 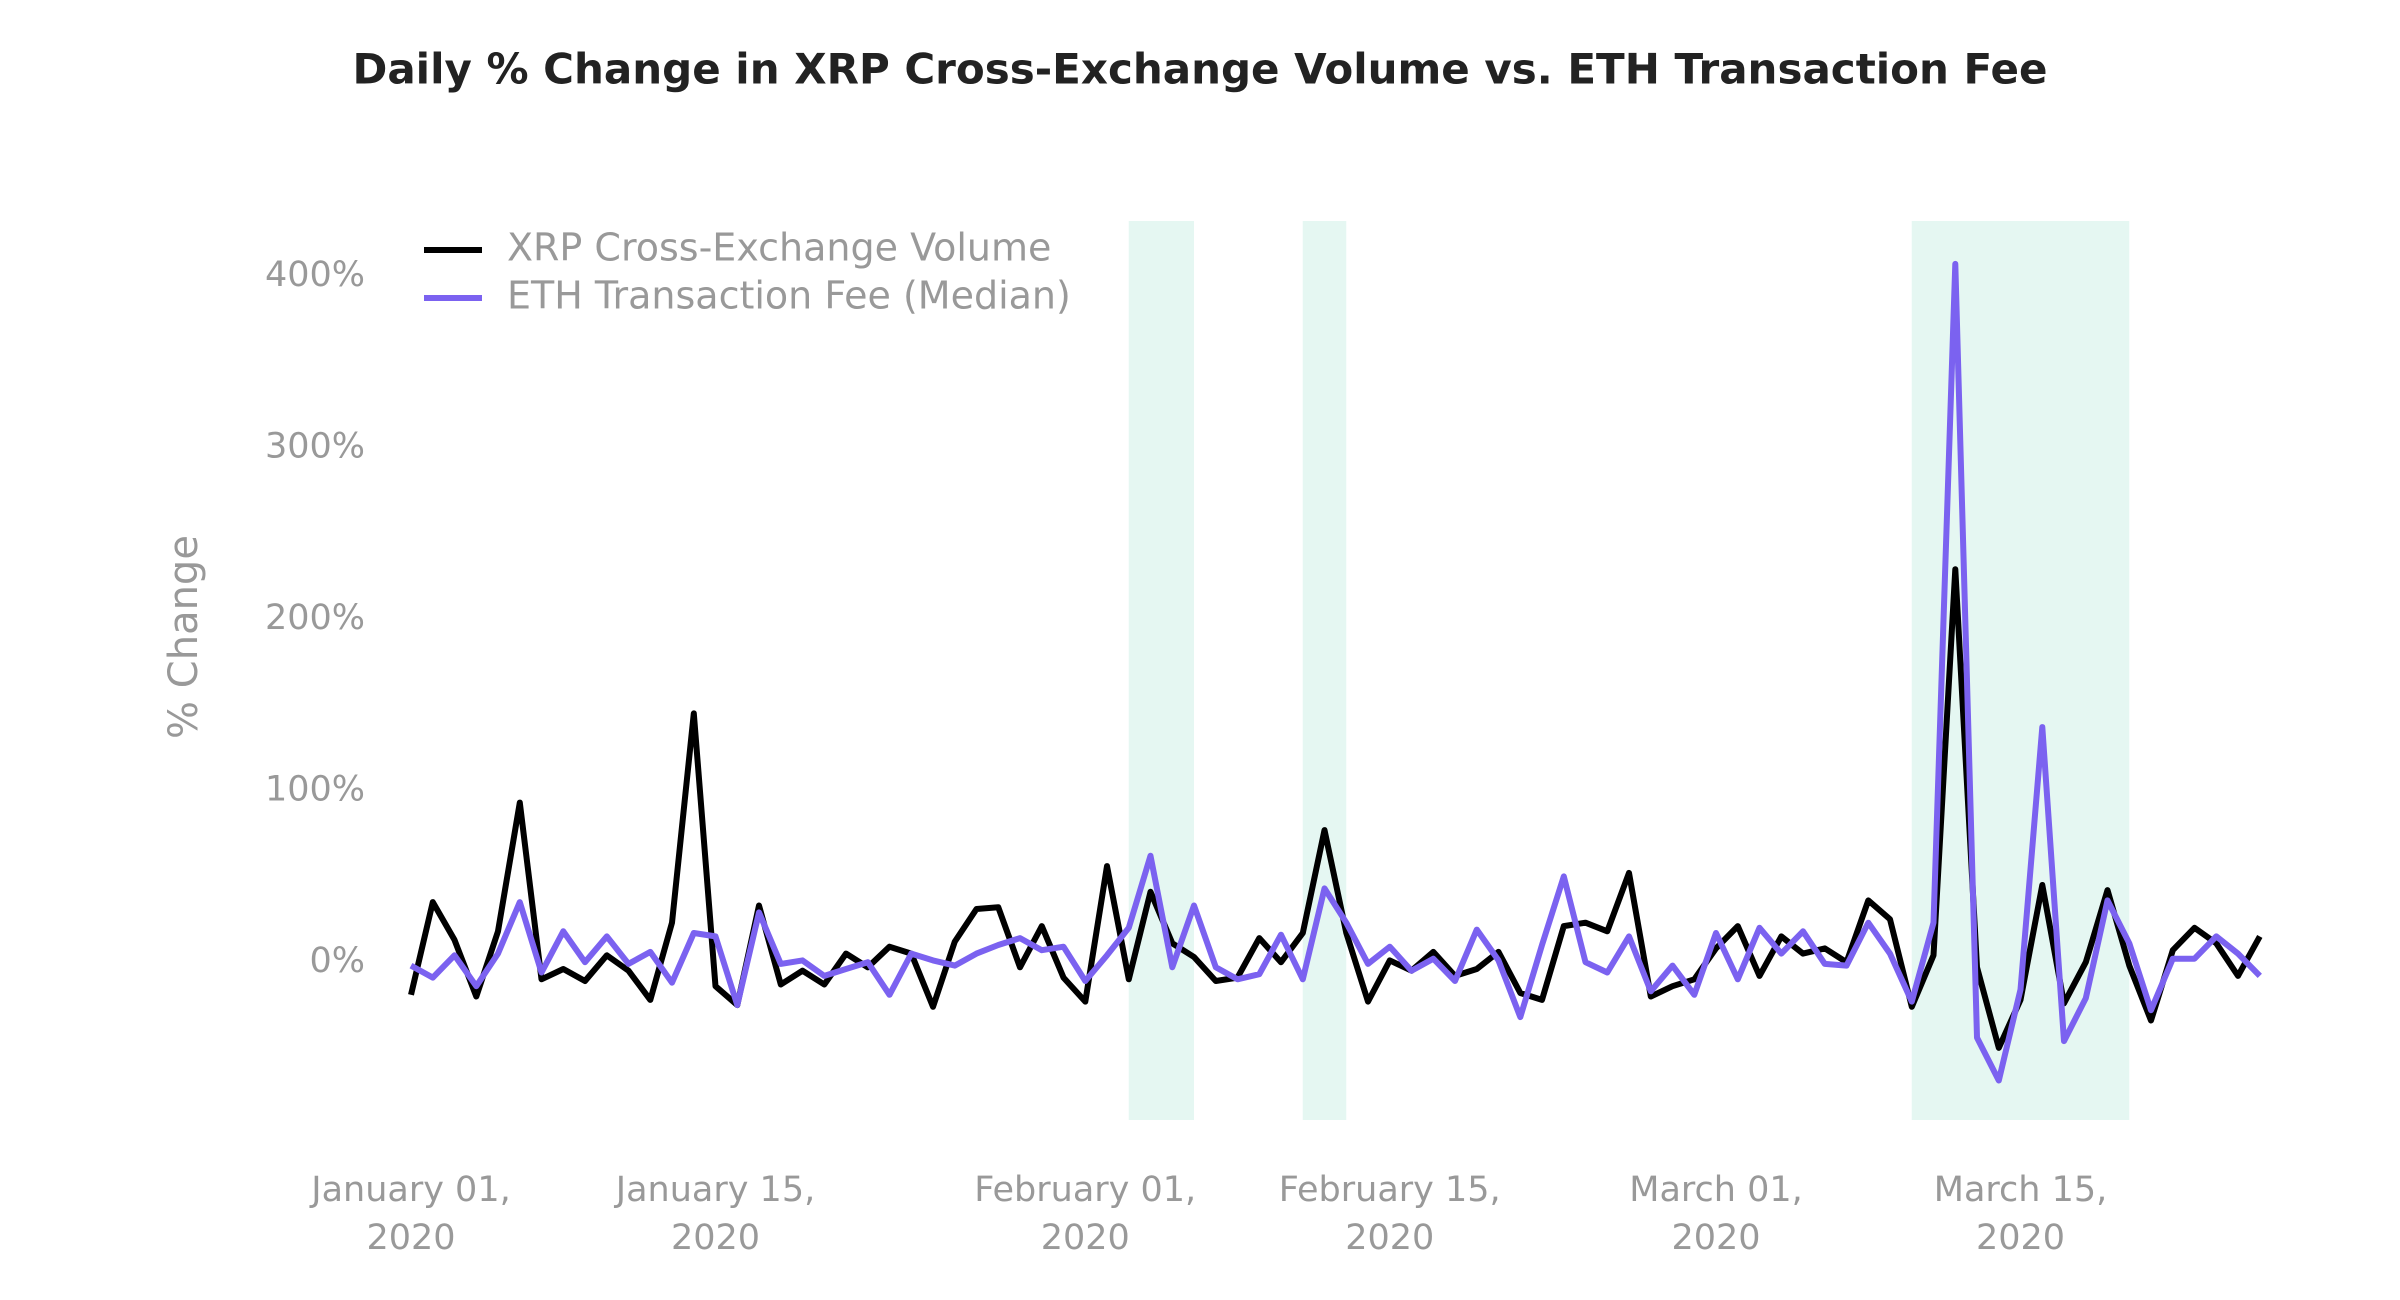 What do you see at coordinates (1716, 1214) in the screenshot?
I see `x-tick-label: March 01, 2020` at bounding box center [1716, 1214].